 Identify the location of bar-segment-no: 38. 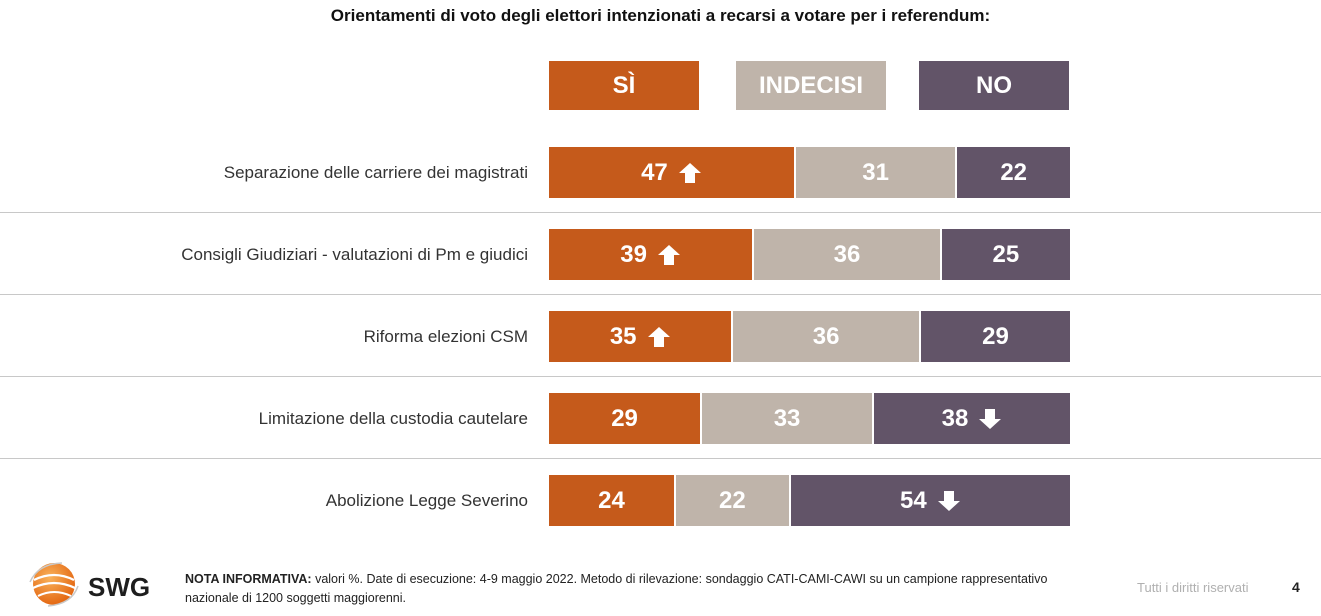
(971, 418).